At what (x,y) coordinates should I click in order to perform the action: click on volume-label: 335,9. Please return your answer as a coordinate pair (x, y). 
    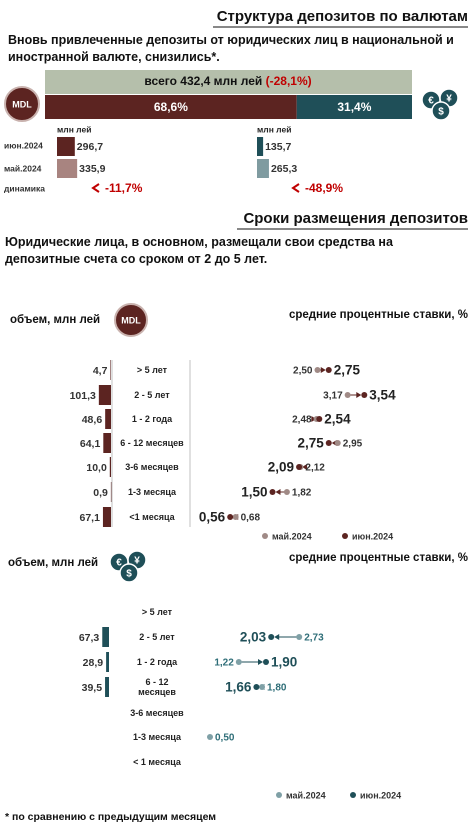
    Looking at the image, I should click on (92, 169).